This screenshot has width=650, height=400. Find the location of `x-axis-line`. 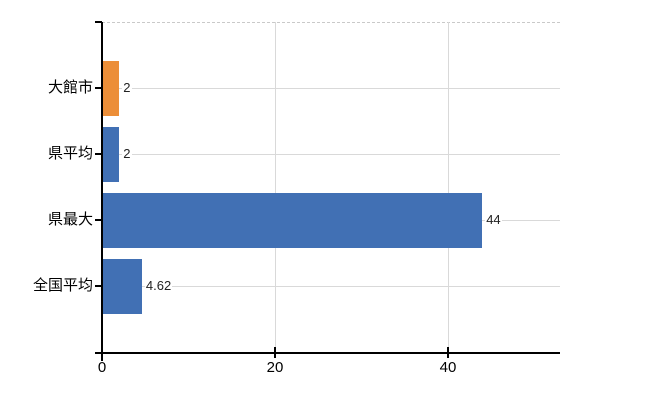

x-axis-line is located at coordinates (327, 353).